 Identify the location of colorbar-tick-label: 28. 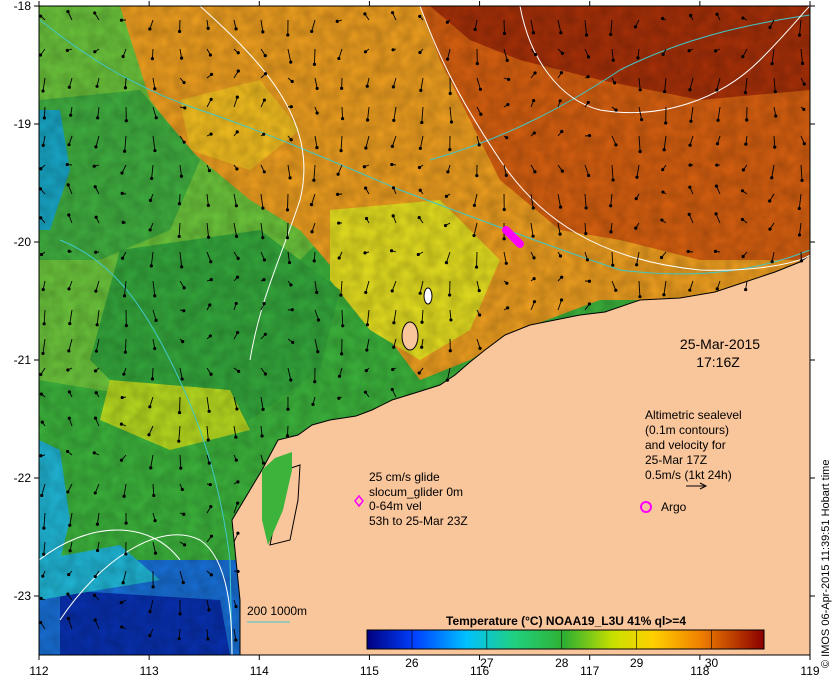
(562, 663).